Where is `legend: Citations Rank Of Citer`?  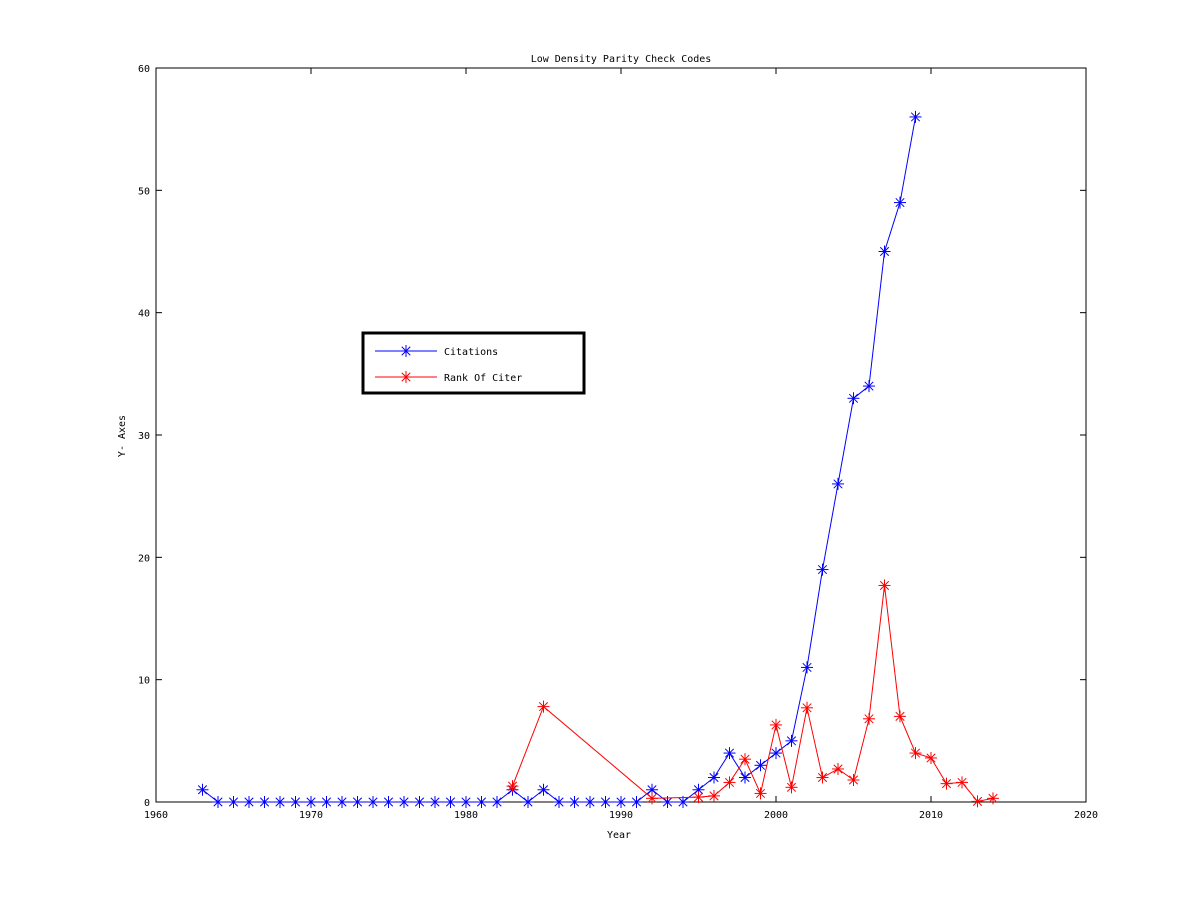 legend: Citations Rank Of Citer is located at coordinates (473, 363).